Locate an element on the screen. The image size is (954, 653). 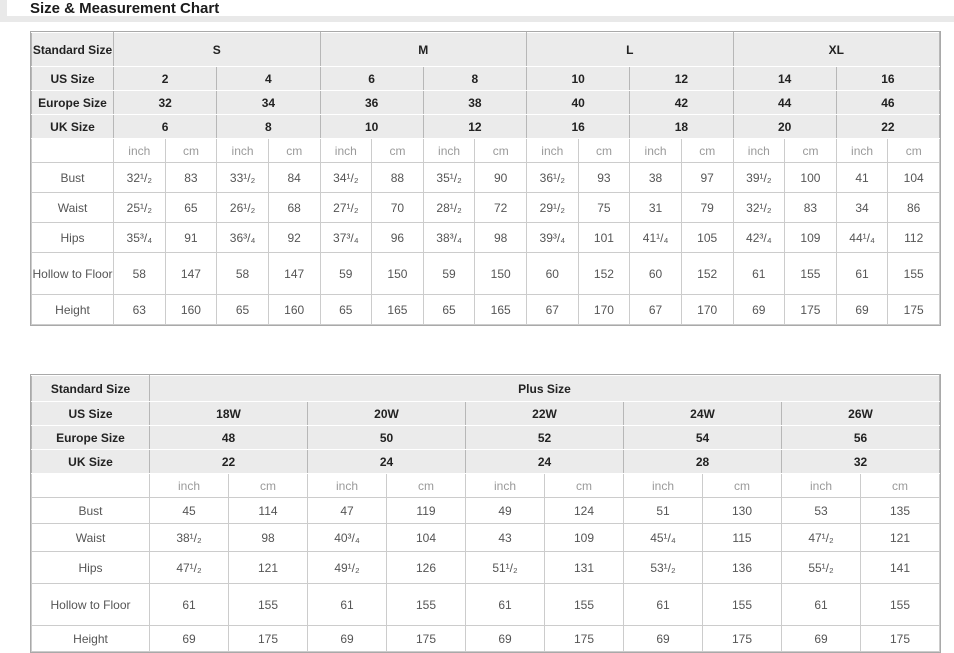
size-group-header-m: M is located at coordinates (423, 49).